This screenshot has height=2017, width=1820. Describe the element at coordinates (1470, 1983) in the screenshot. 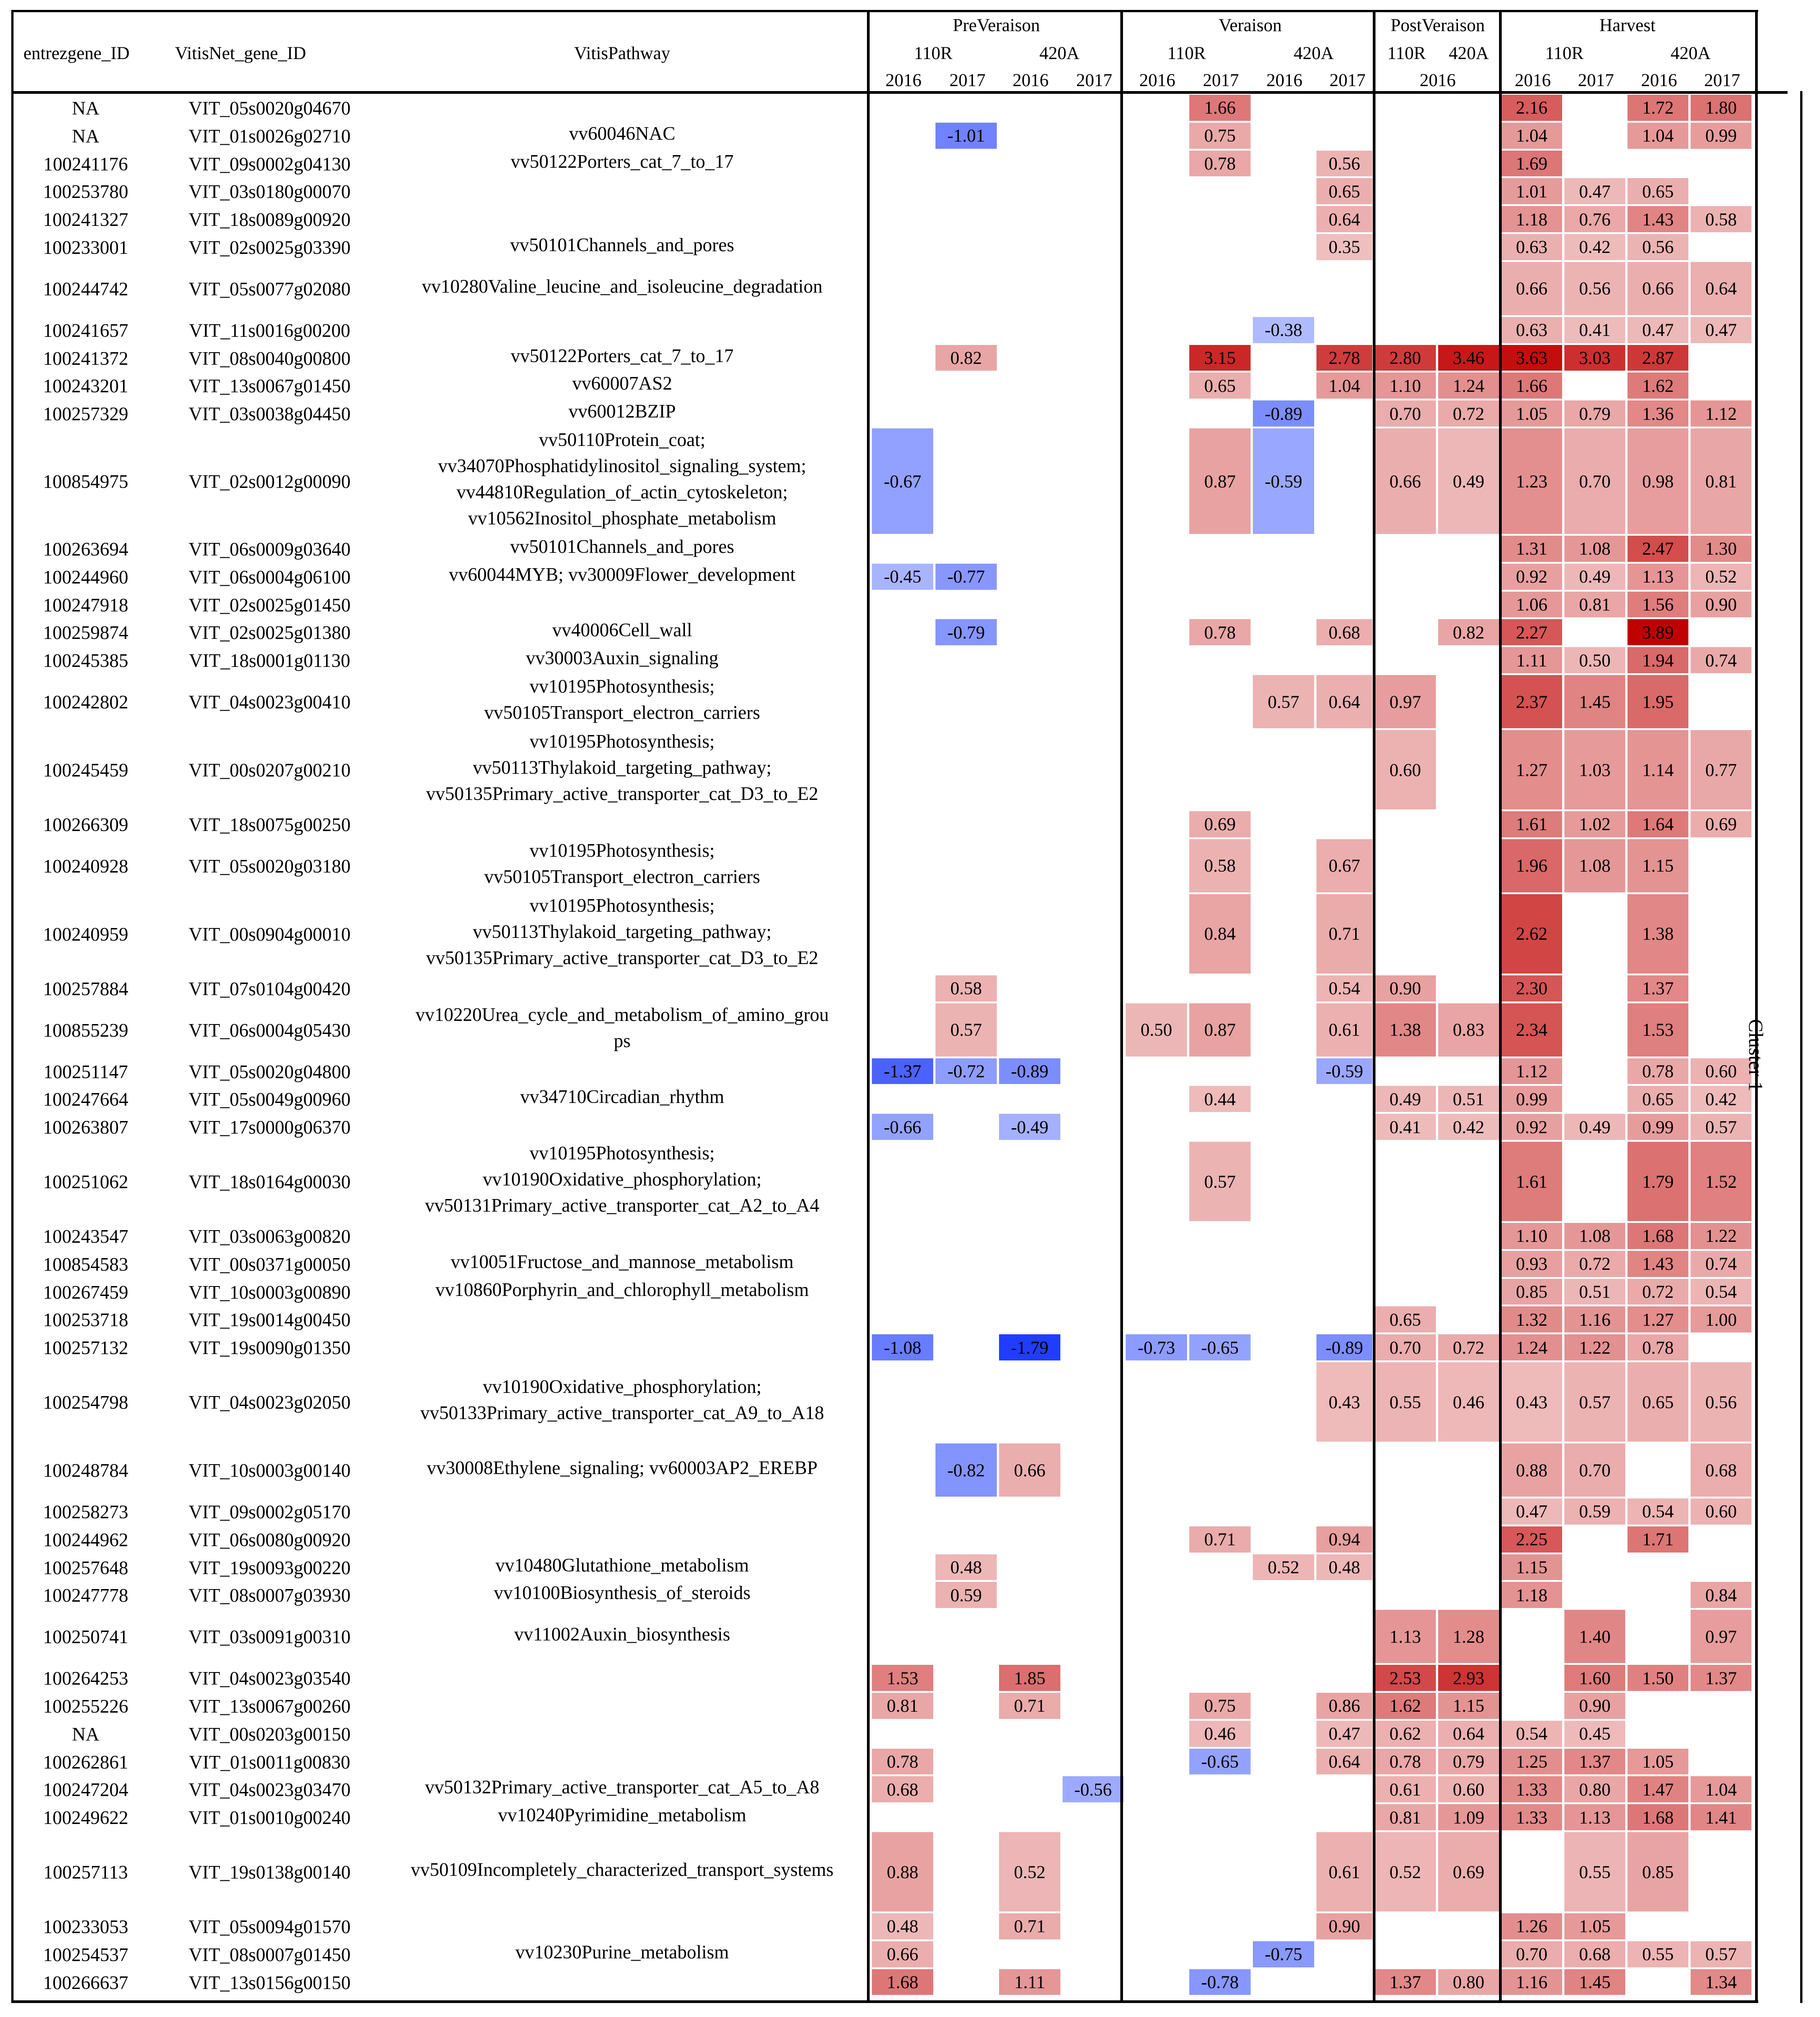

I see `heatmap-cell: 0.80` at that location.